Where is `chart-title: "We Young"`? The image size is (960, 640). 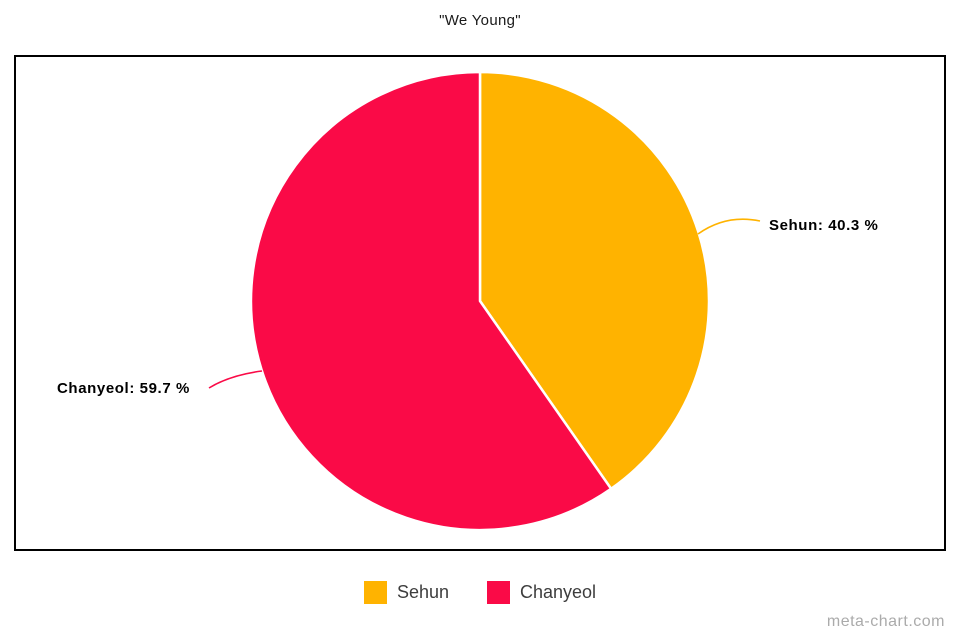 chart-title: "We Young" is located at coordinates (480, 20).